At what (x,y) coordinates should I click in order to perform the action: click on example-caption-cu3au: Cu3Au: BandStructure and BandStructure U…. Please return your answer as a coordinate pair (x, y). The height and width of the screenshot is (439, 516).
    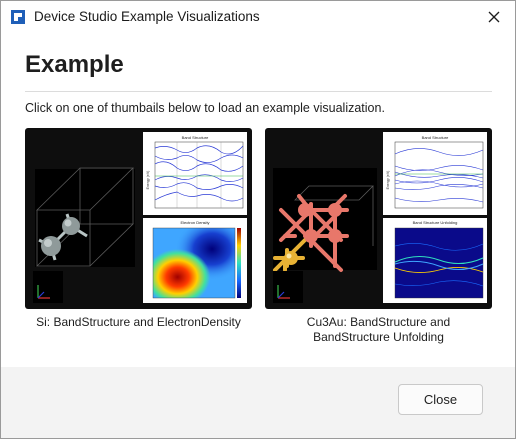
    Looking at the image, I should click on (378, 330).